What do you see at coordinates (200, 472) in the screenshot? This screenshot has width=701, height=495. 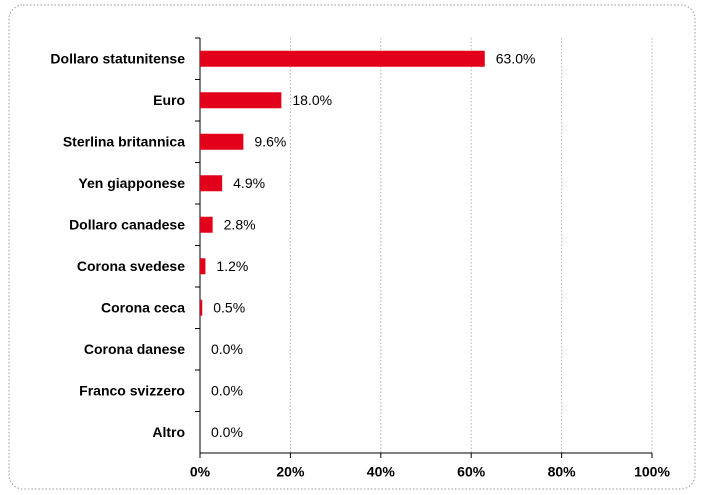 I see `x-tick-label: 0%` at bounding box center [200, 472].